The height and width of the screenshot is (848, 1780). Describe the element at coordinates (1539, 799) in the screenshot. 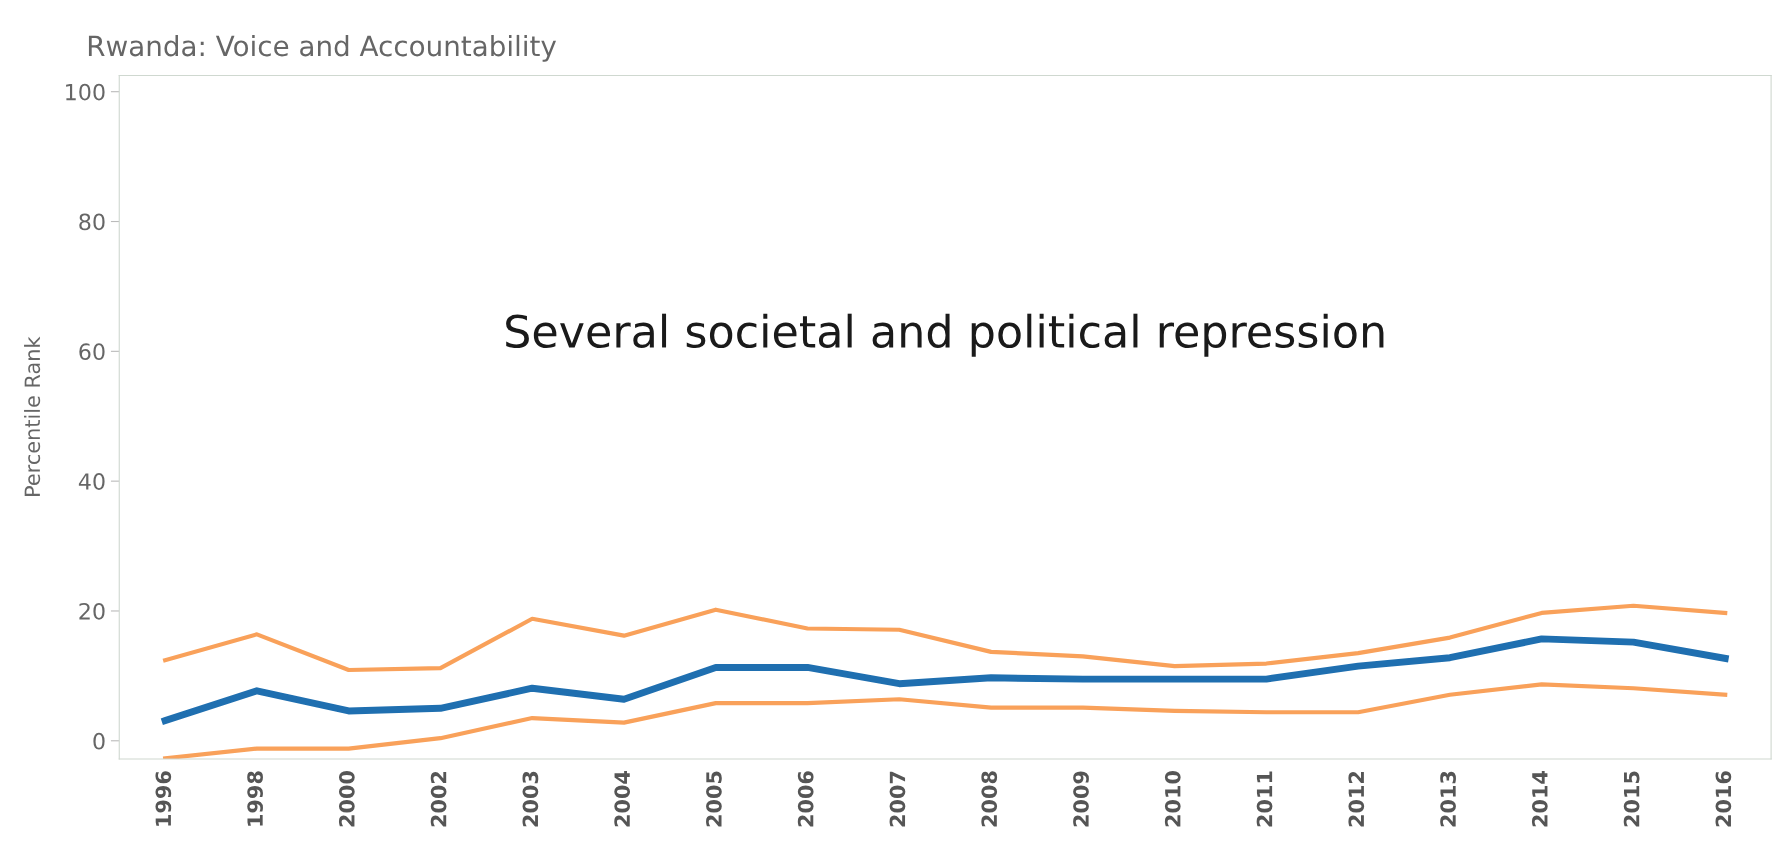

I see `x-tick-label: 2014` at that location.